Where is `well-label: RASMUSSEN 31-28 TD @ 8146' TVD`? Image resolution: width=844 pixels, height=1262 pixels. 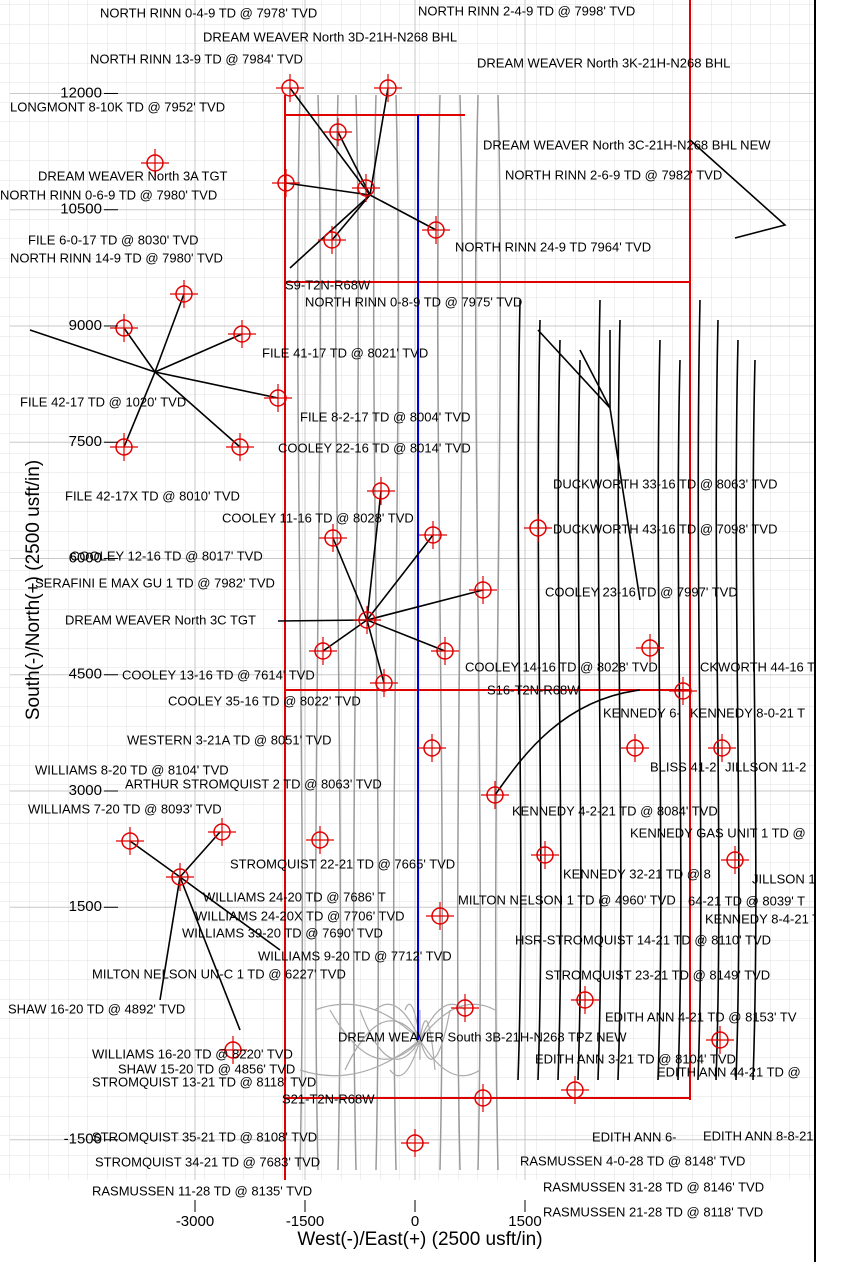 well-label: RASMUSSEN 31-28 TD @ 8146' TVD is located at coordinates (653, 1186).